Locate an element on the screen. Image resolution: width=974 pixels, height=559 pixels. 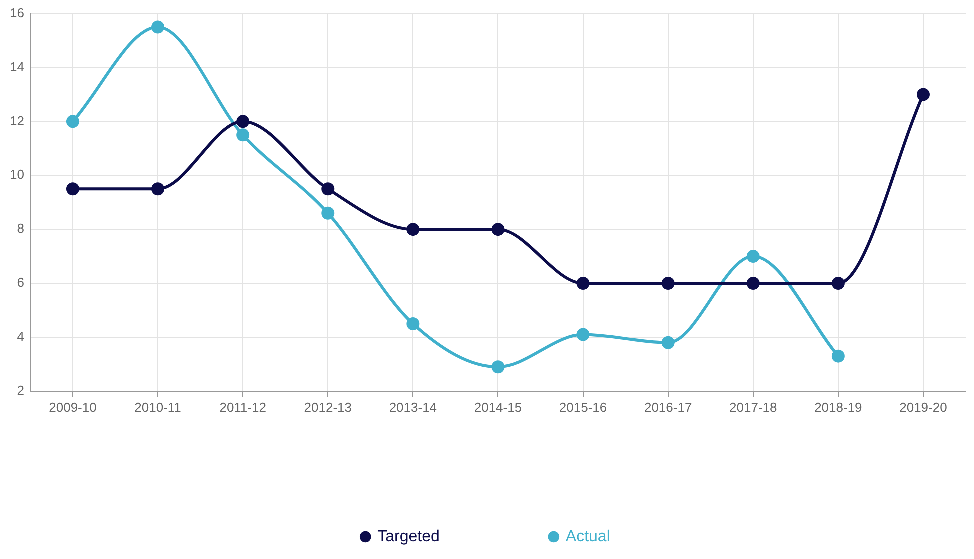
y-tick-label: 14 is located at coordinates (17, 66).